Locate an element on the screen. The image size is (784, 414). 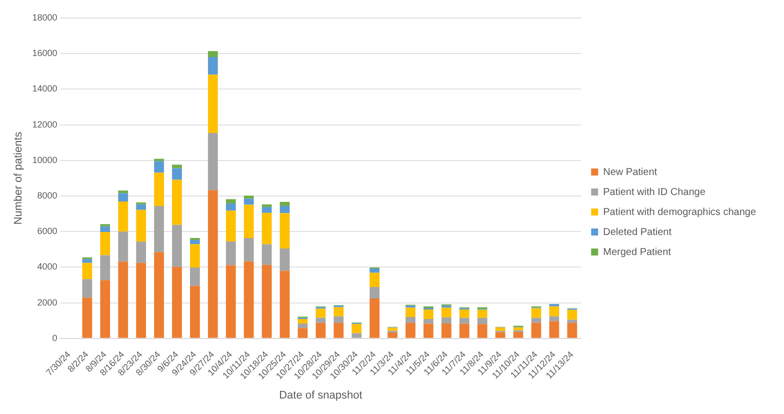
y-tick-label: 2000 is located at coordinates (47, 302).